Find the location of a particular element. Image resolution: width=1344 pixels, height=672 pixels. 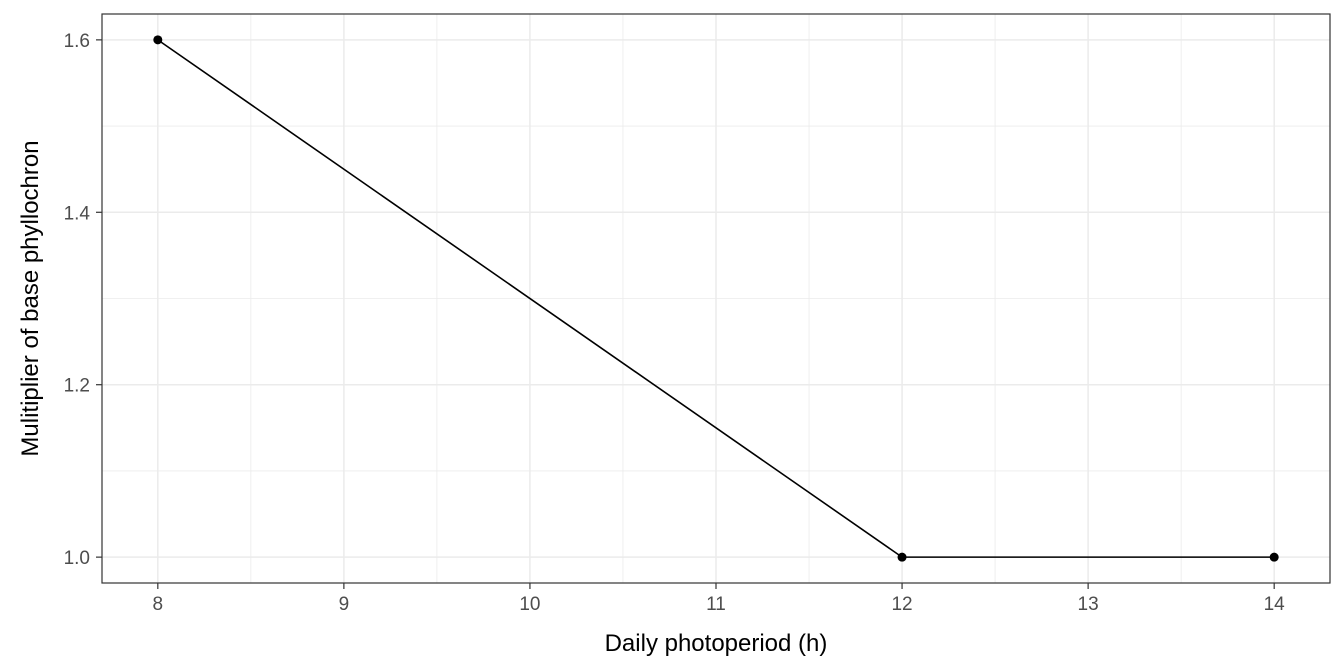

x-tick-label: 8 is located at coordinates (158, 604).